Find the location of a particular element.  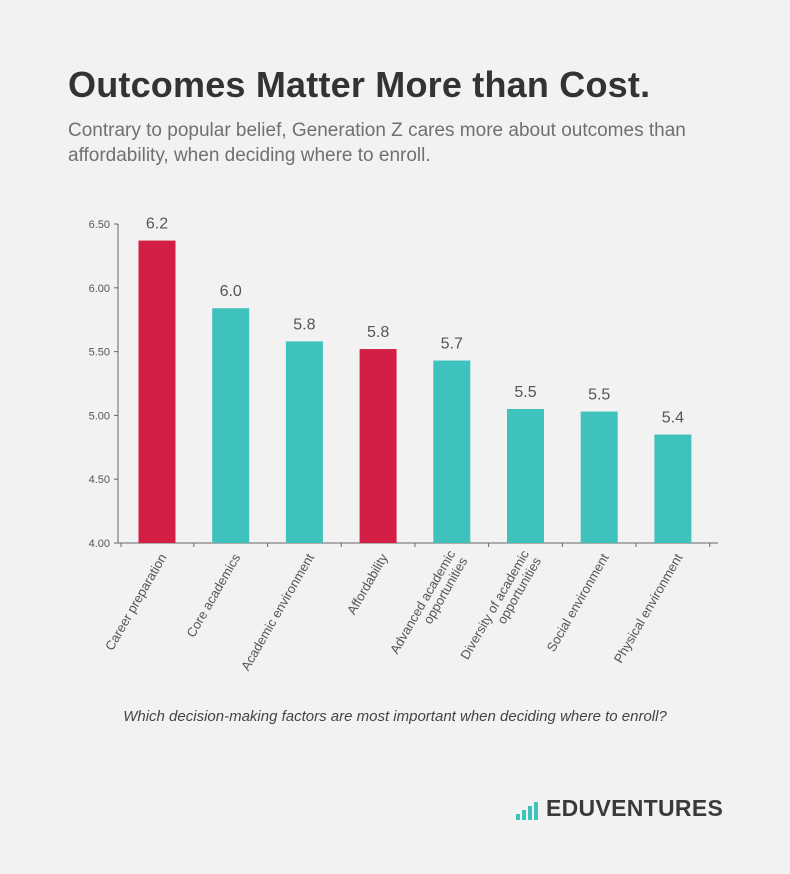

brand-logo: EDUVENTURES is located at coordinates (619, 808).